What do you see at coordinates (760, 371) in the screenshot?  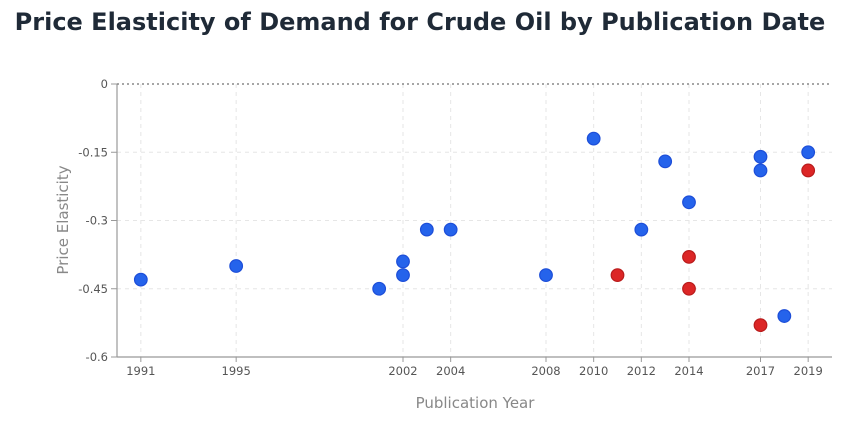 I see `x-tick-label: 2017` at bounding box center [760, 371].